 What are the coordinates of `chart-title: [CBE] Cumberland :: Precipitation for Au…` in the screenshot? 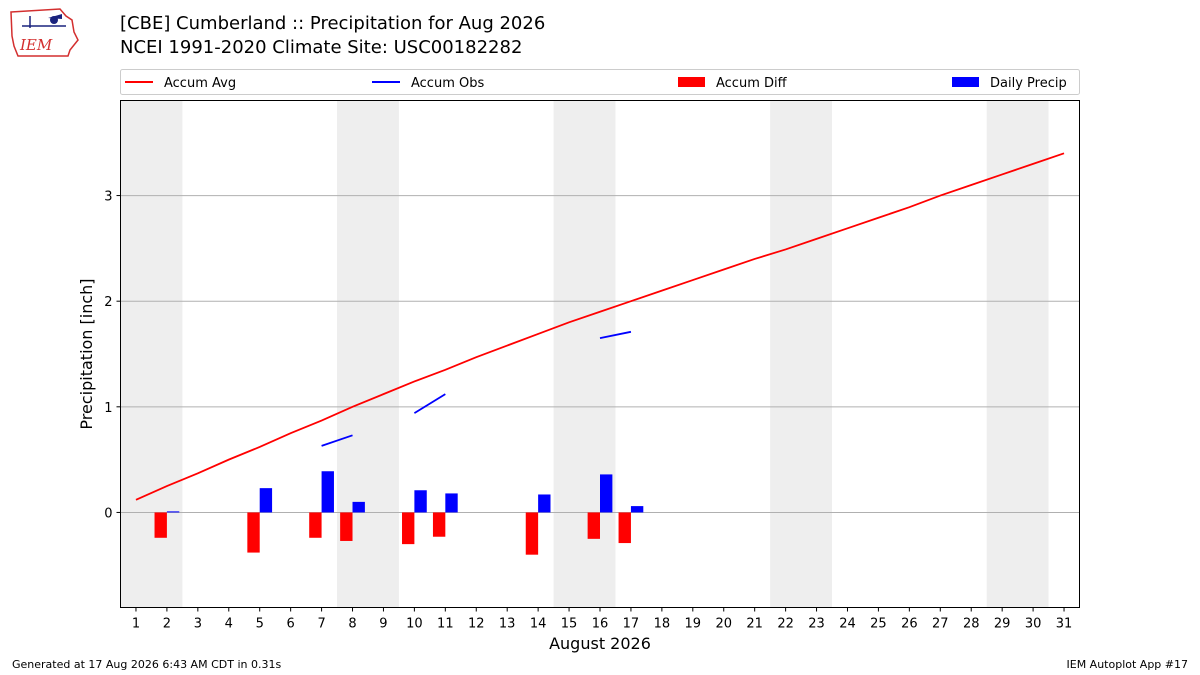 It's located at (333, 23).